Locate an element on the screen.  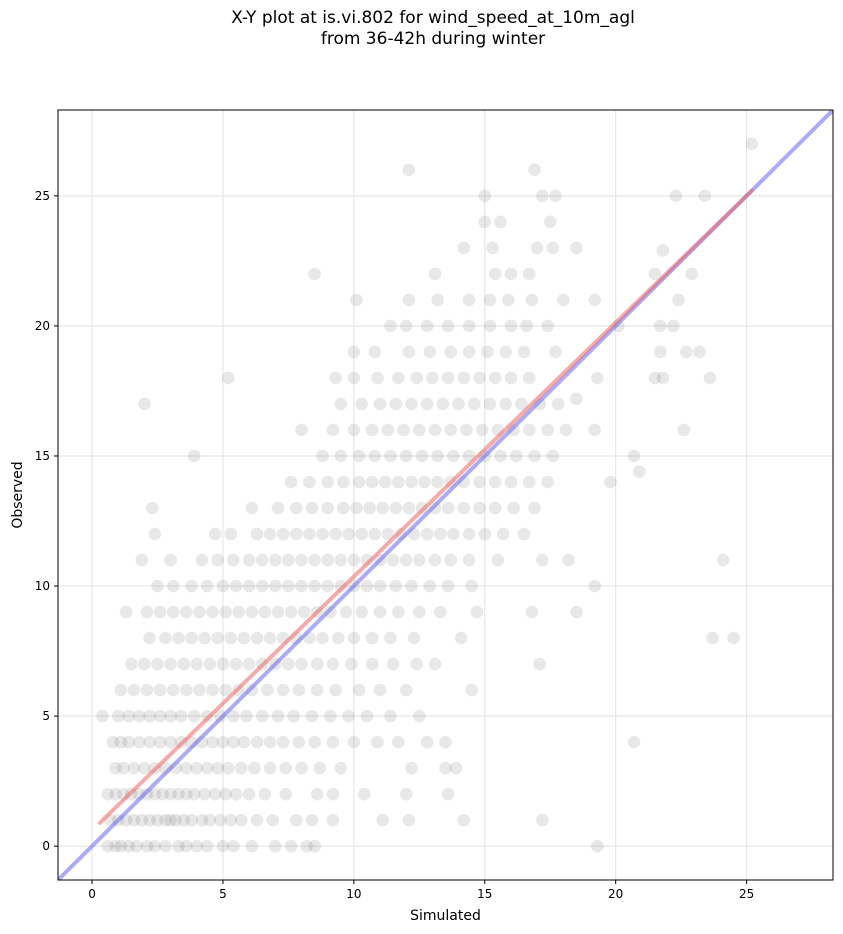
x-tick-label: 25 is located at coordinates (746, 894).